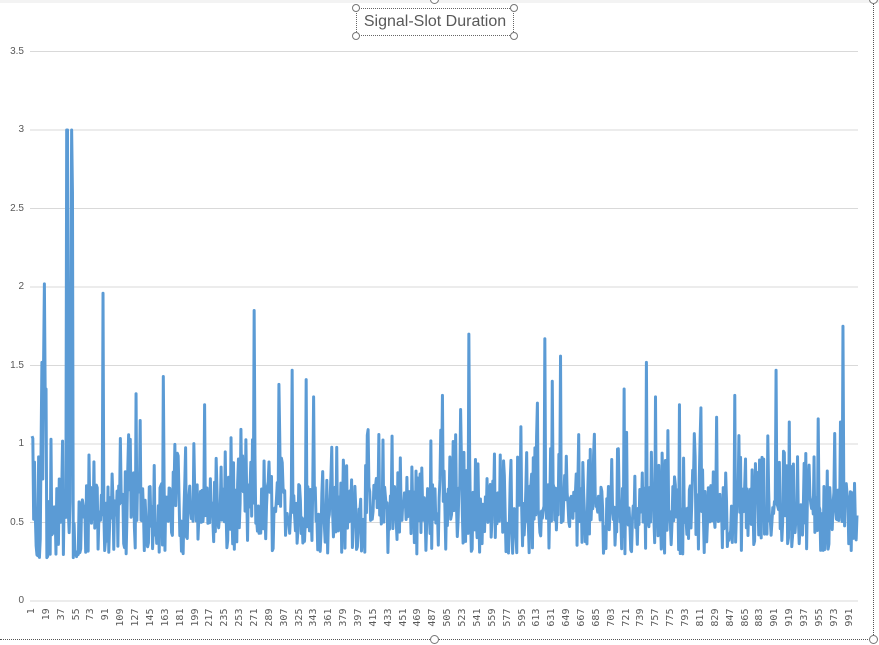 This screenshot has height=645, width=879. I want to click on x-tick-label: 91, so click(106, 614).